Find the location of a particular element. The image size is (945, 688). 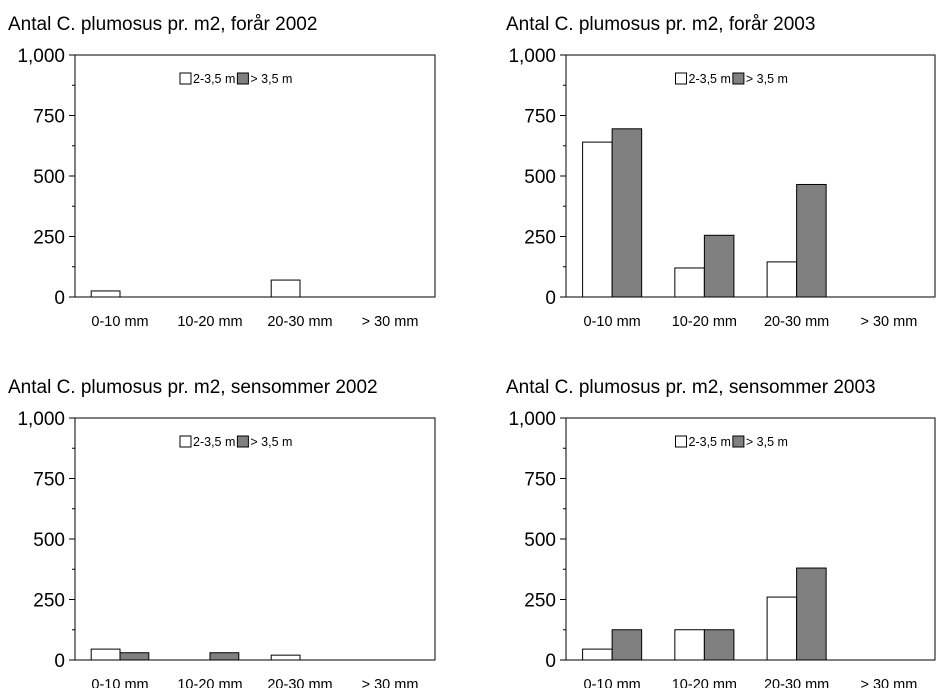

chart-title: Antal C. plumosus pr. m2, forår 2002 is located at coordinates (162, 24).